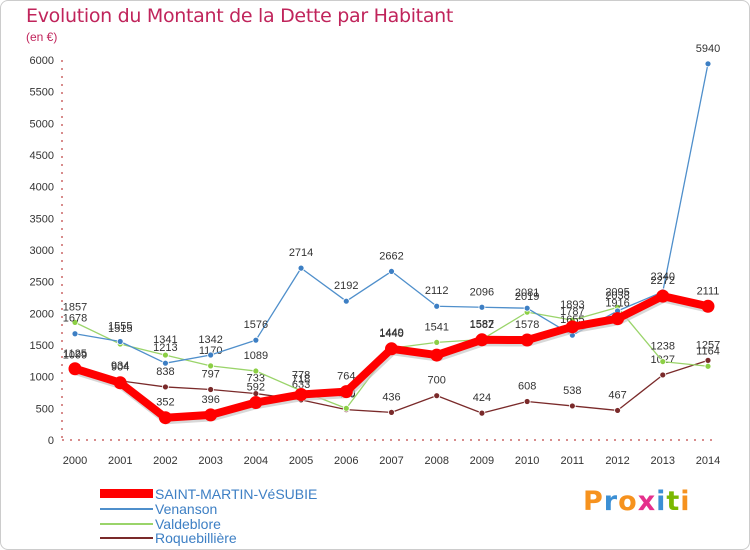  Describe the element at coordinates (210, 400) in the screenshot. I see `data-label: 396` at that location.